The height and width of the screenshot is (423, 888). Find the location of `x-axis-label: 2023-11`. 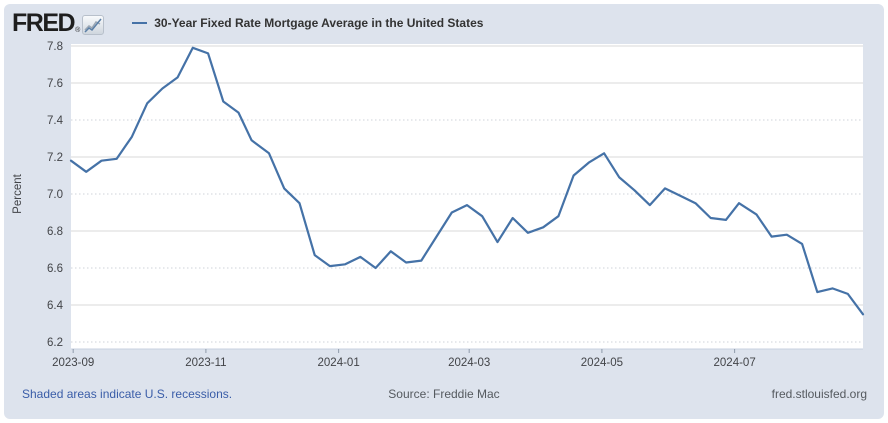

x-axis-label: 2023-11 is located at coordinates (205, 363).